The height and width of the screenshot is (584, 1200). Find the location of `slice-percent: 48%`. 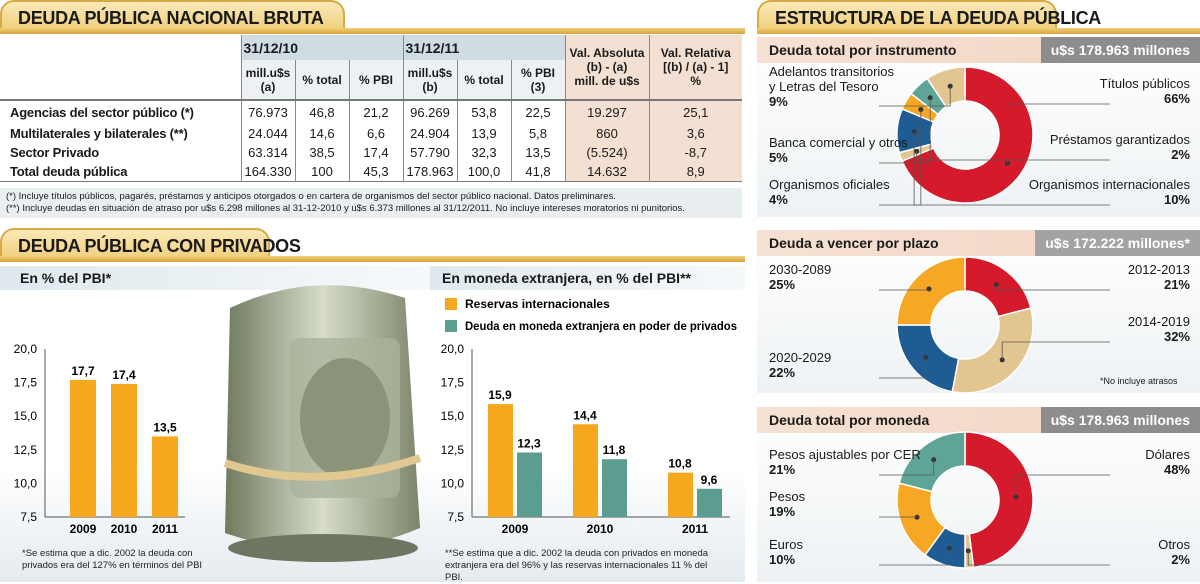

slice-percent: 48% is located at coordinates (1167, 469).